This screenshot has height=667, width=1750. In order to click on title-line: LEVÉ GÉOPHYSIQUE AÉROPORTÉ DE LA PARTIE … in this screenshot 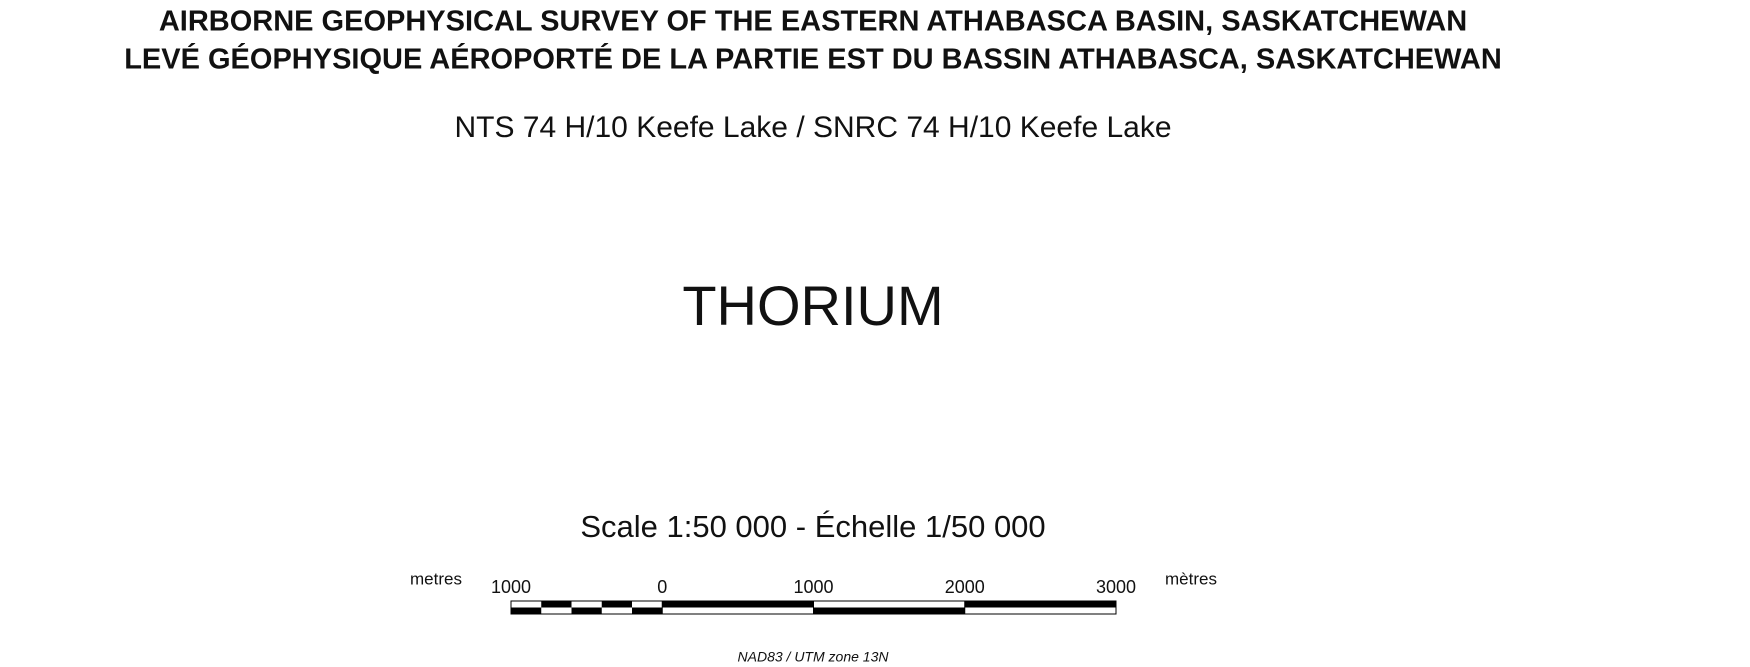, I will do `click(813, 59)`.